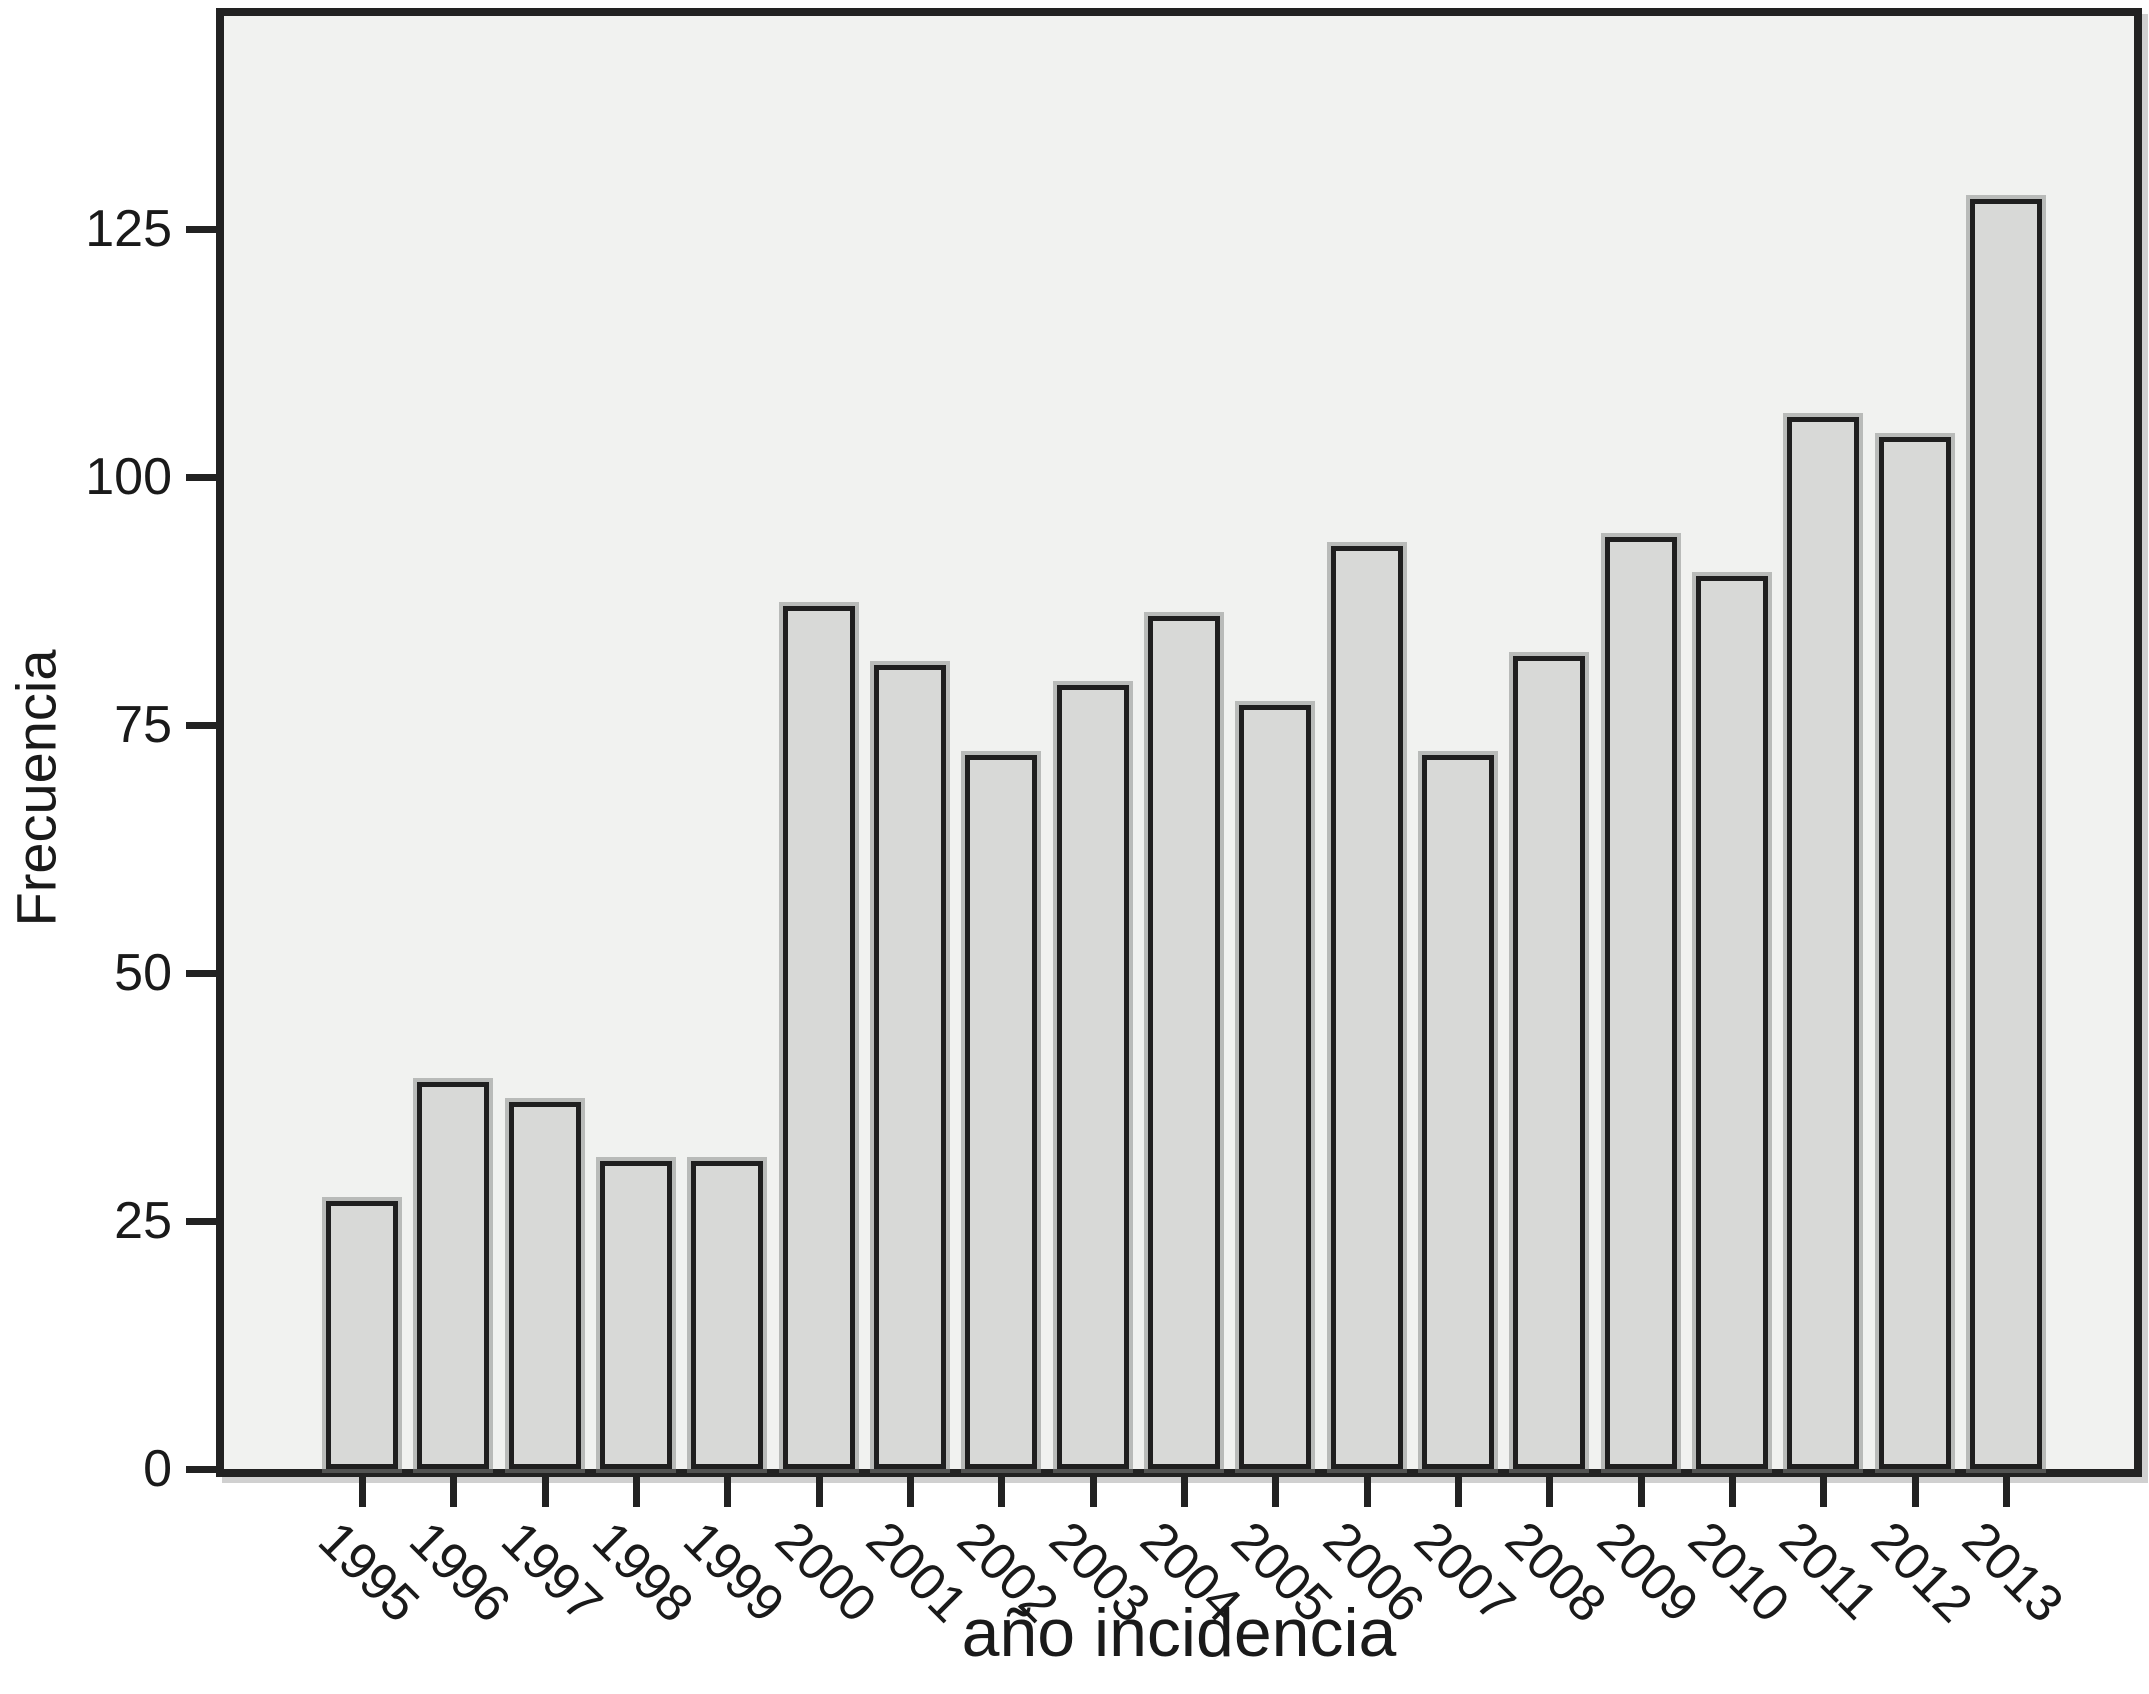 This screenshot has width=2149, height=1694. I want to click on bar-cell: 2004, so click(1190, 1125).